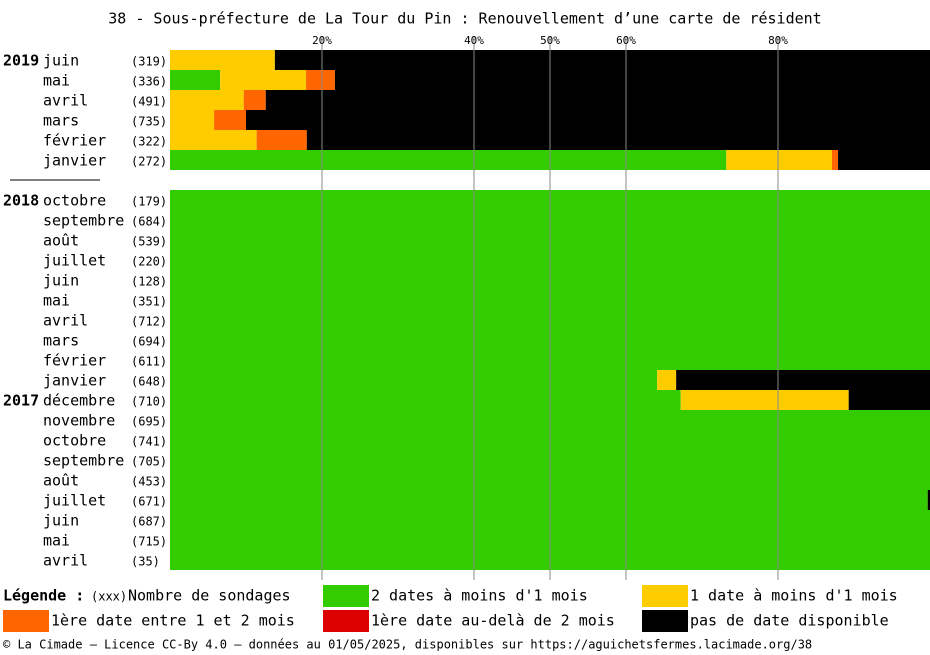 This screenshot has height=655, width=930. I want to click on count-label: (322), so click(149, 142).